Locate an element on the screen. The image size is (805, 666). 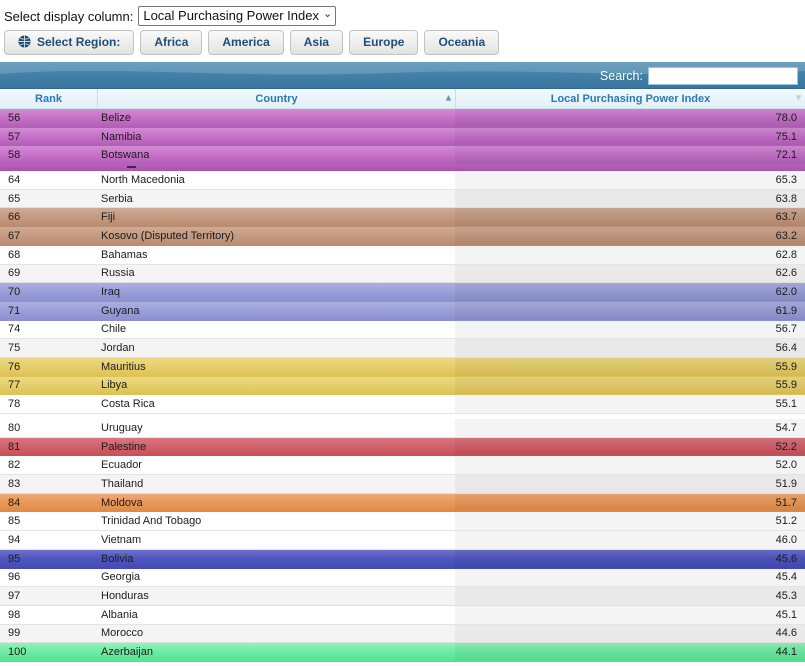
table-row: 99 Morocco 44.6 is located at coordinates (402, 634).